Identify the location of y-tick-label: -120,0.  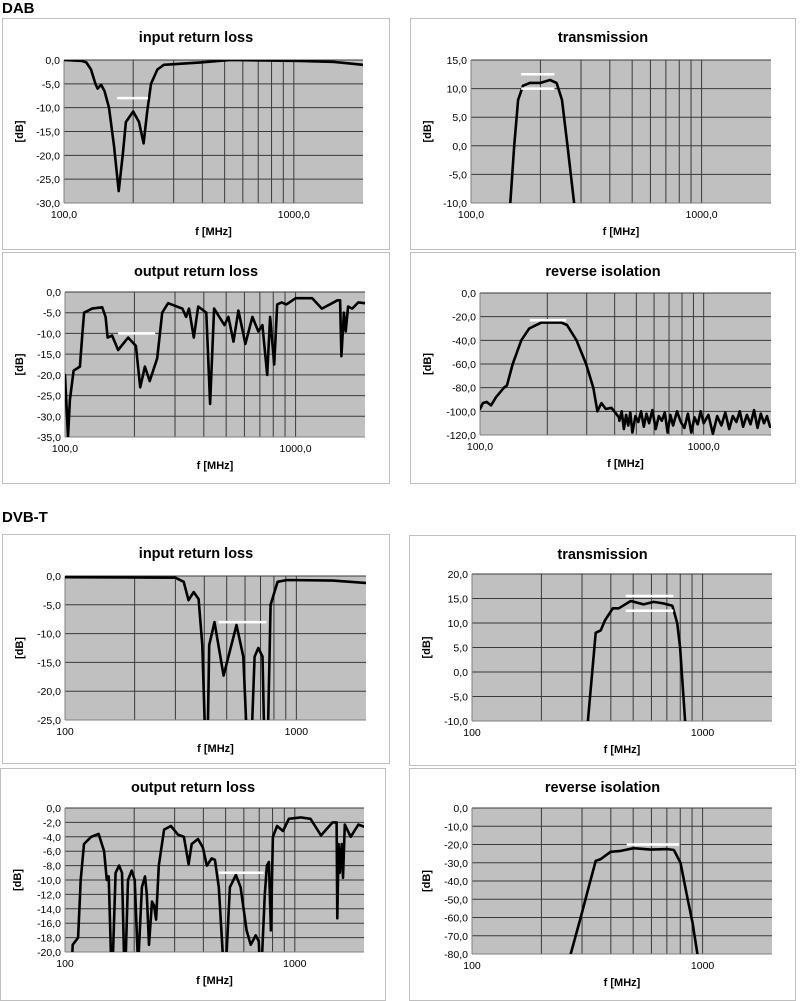
(461, 436).